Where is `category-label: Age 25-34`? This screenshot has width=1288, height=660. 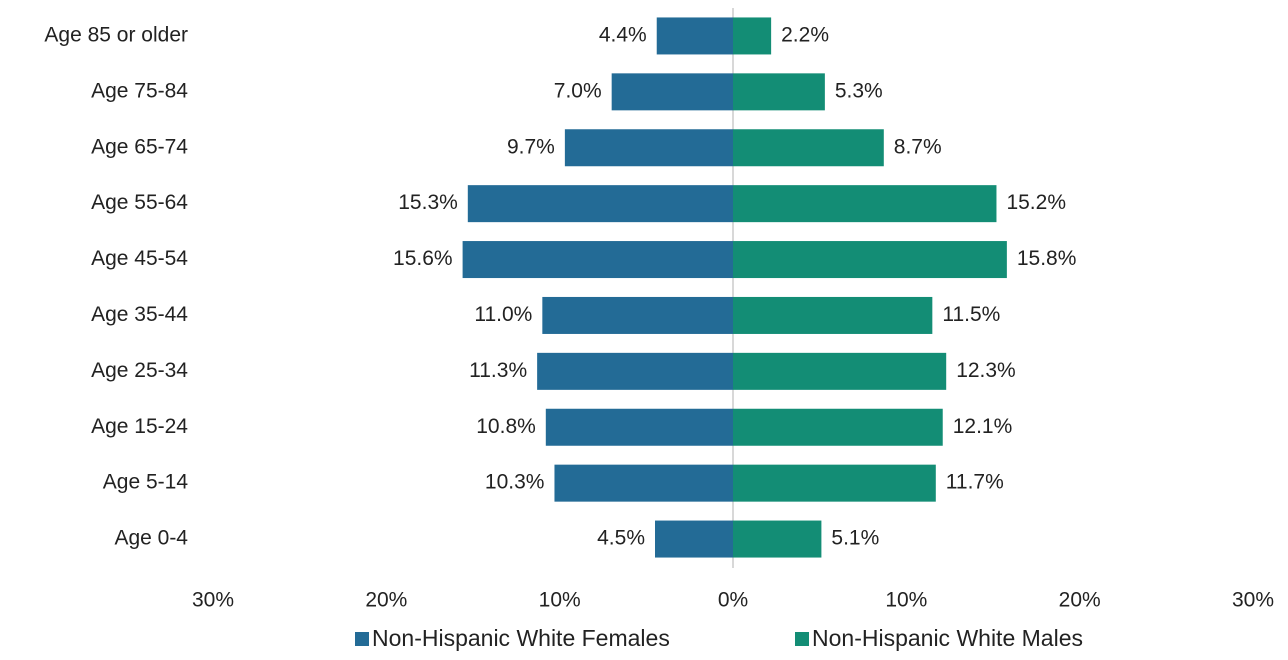
category-label: Age 25-34 is located at coordinates (139, 370).